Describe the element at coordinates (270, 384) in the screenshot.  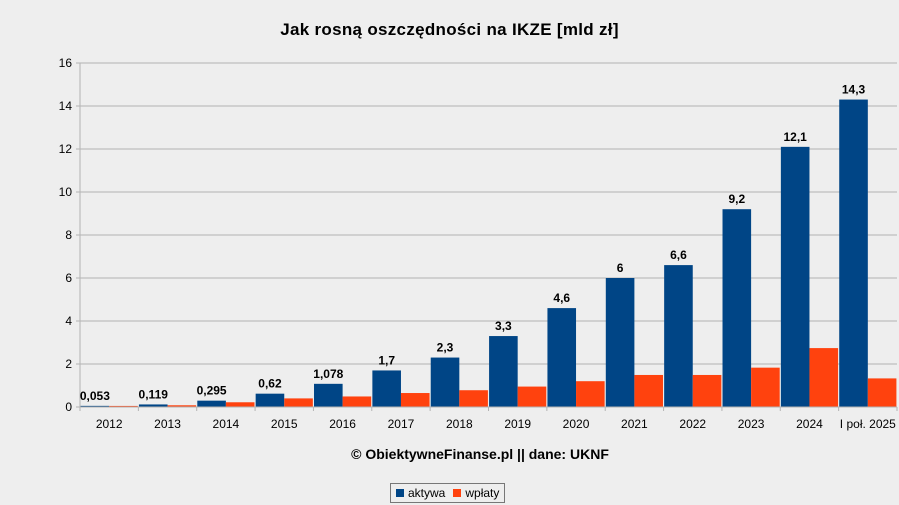
I see `data-label: 0,62` at that location.